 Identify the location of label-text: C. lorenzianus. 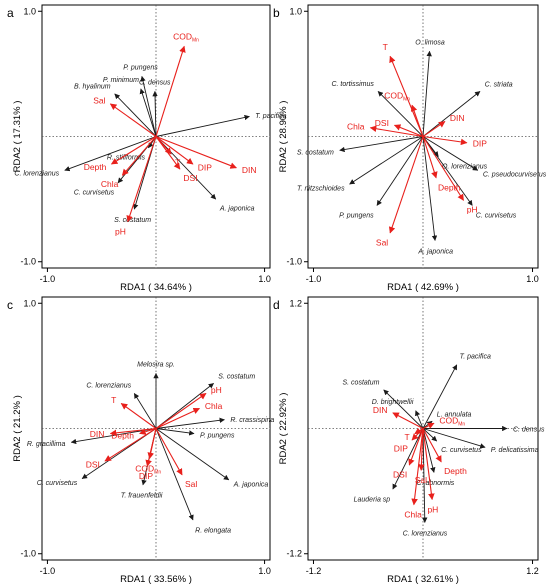
(425, 533).